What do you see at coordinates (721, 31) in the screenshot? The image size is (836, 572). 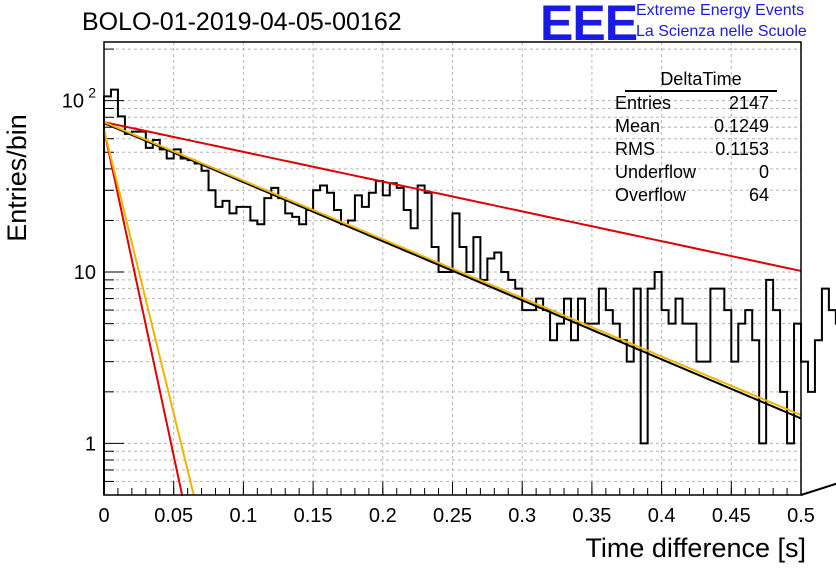 I see `logo-line-2: La Scienza nelle Scuole` at bounding box center [721, 31].